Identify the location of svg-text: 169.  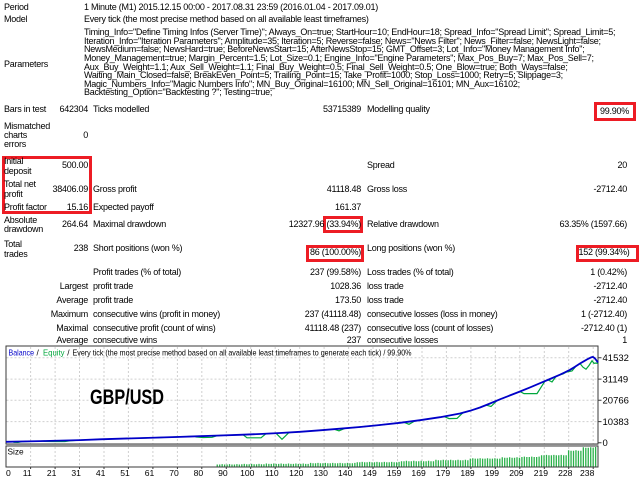
(418, 473).